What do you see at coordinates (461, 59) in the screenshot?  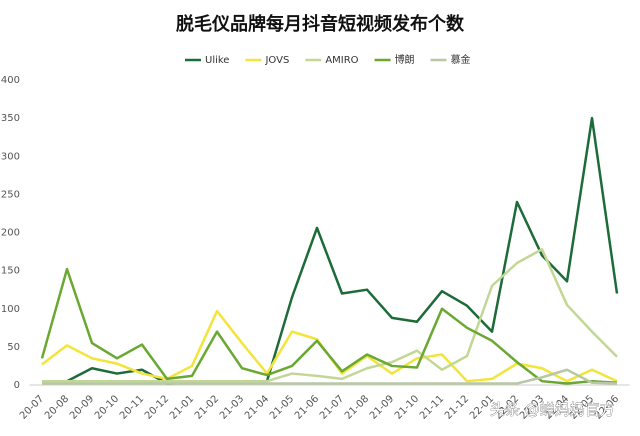 I see `legend-label: 慕金` at bounding box center [461, 59].